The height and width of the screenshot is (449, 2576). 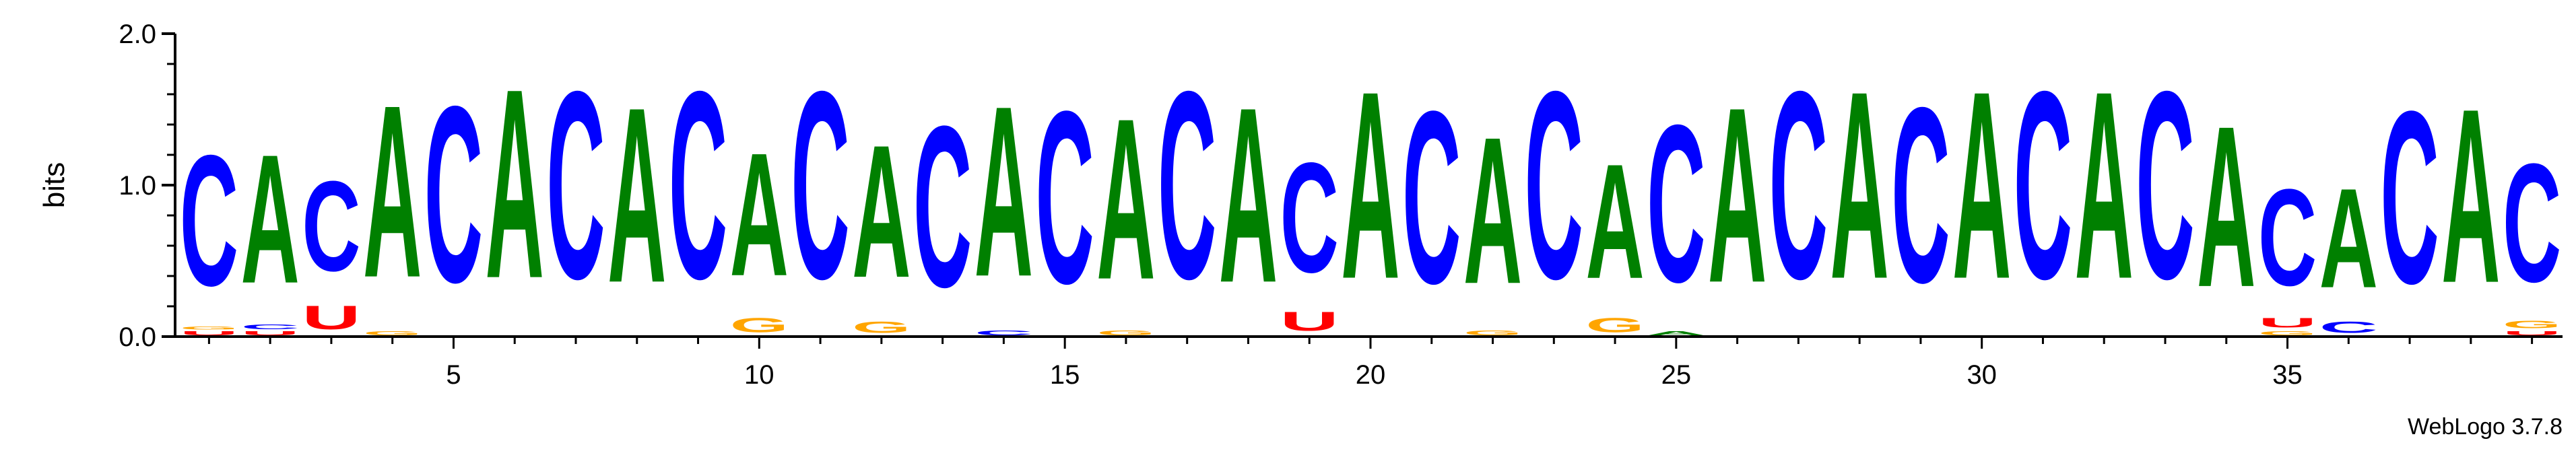 I want to click on letter-C-pos-2: C, so click(x=270, y=327).